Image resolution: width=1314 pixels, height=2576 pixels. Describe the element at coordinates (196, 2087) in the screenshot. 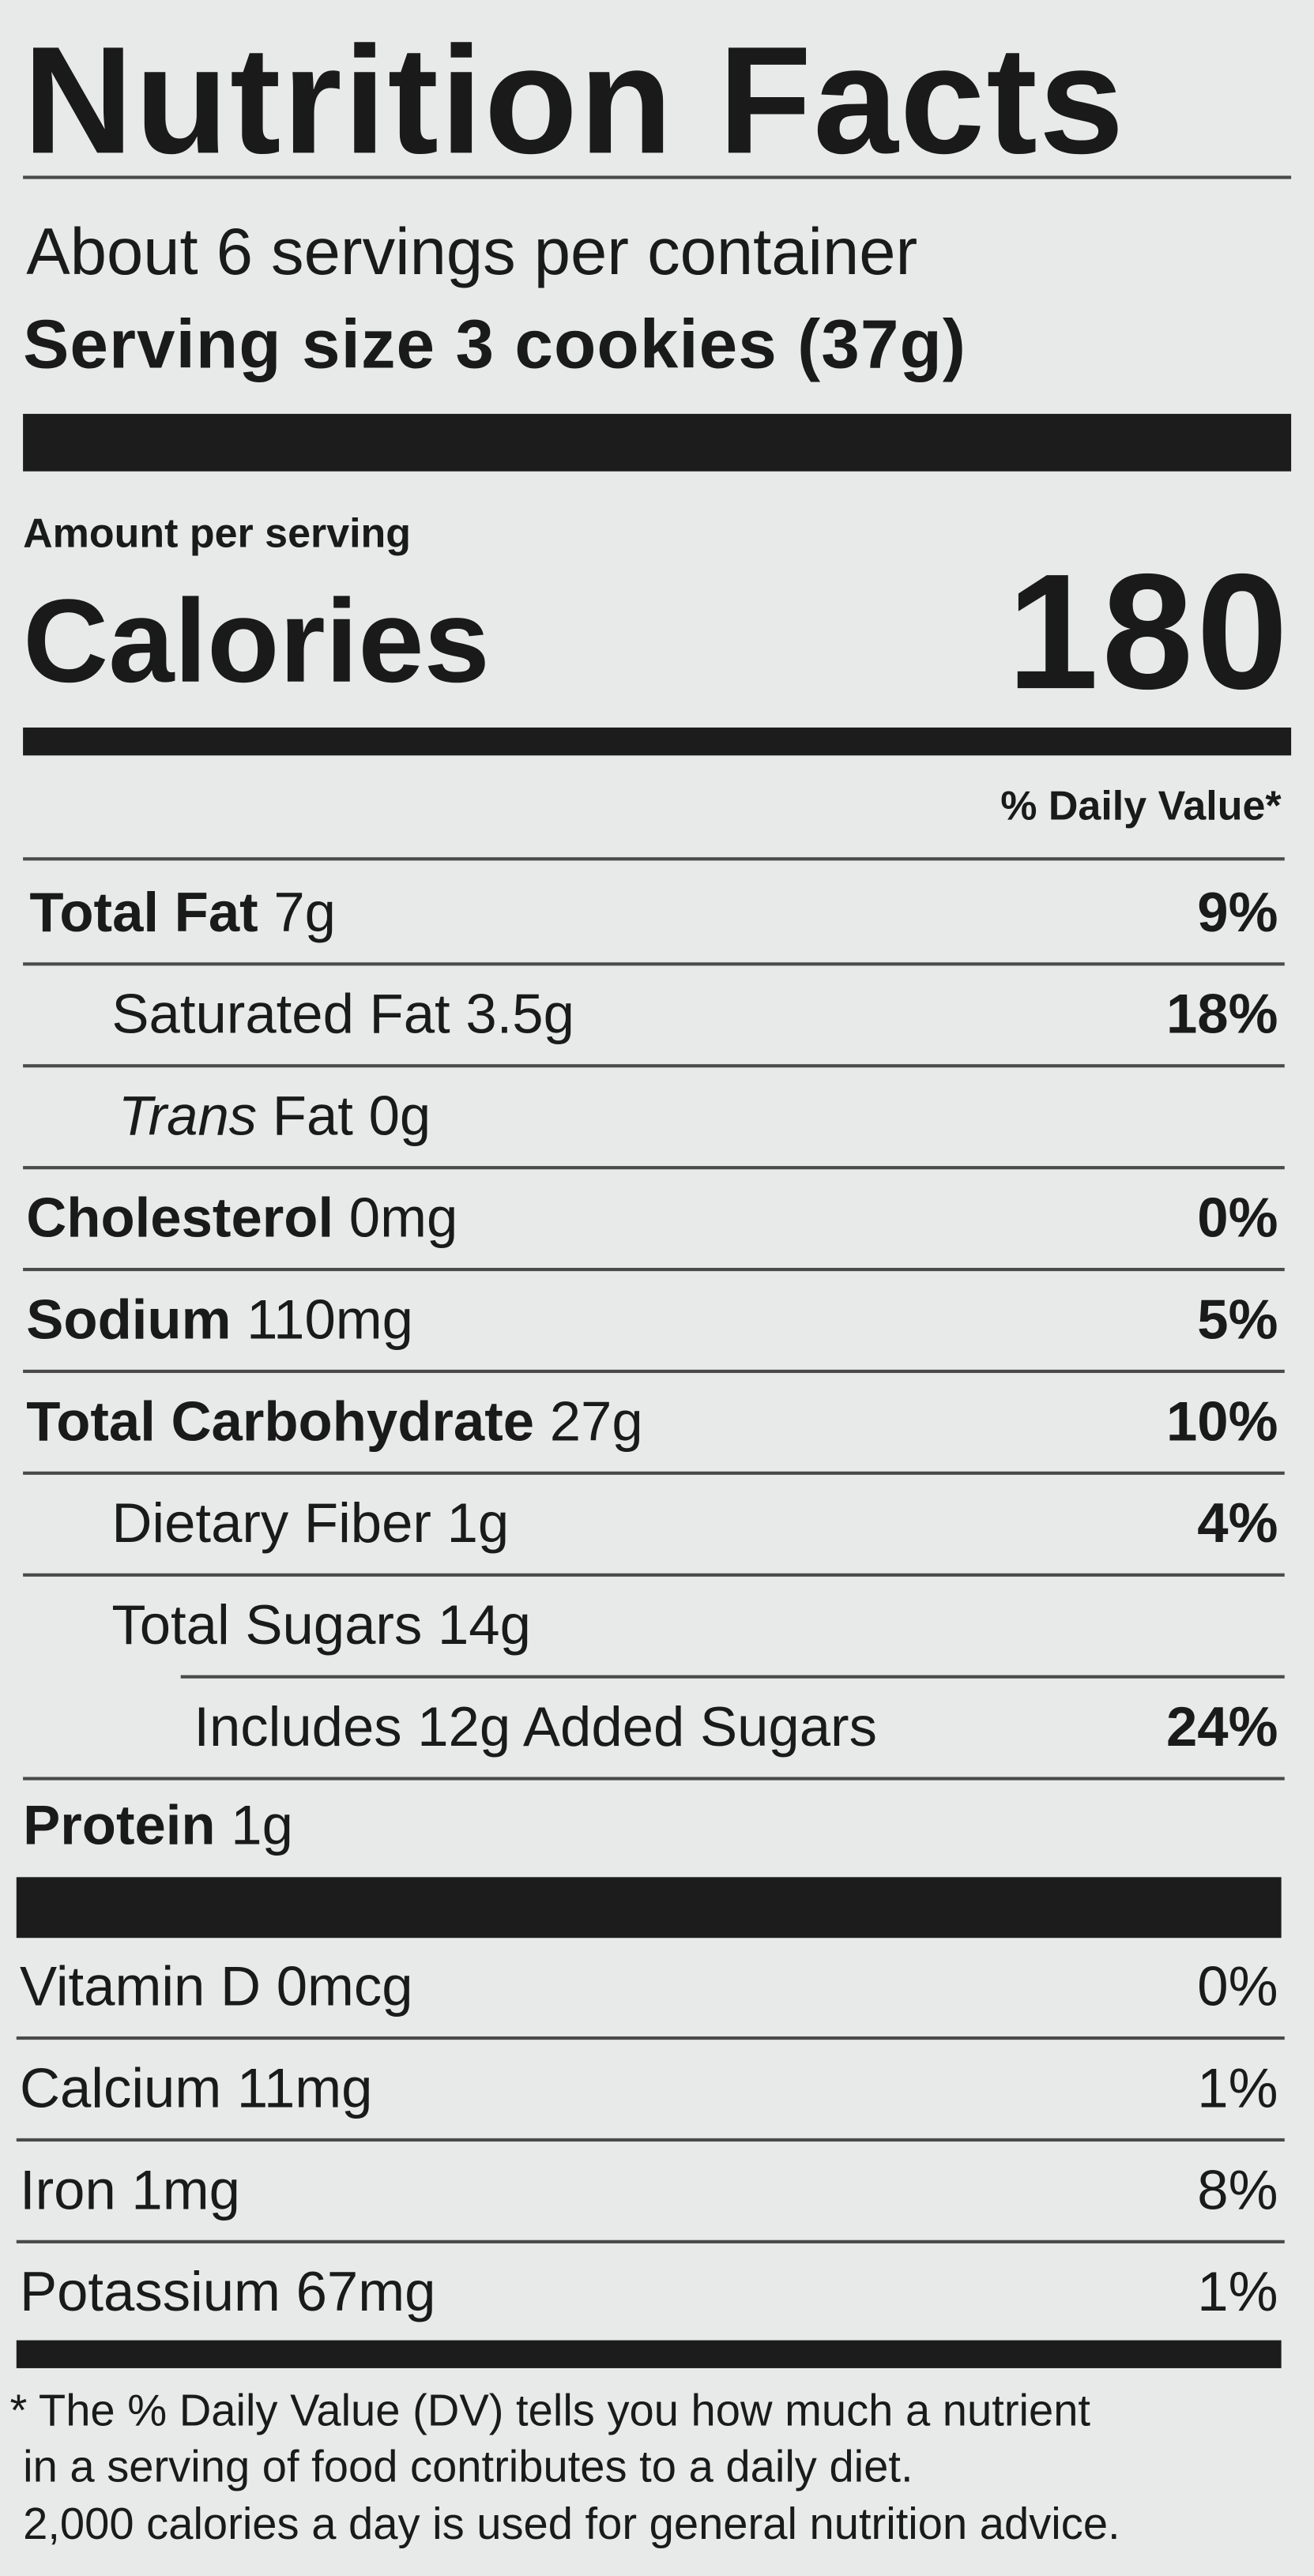

I see `micronutrient-label: Calcium 11mg` at that location.